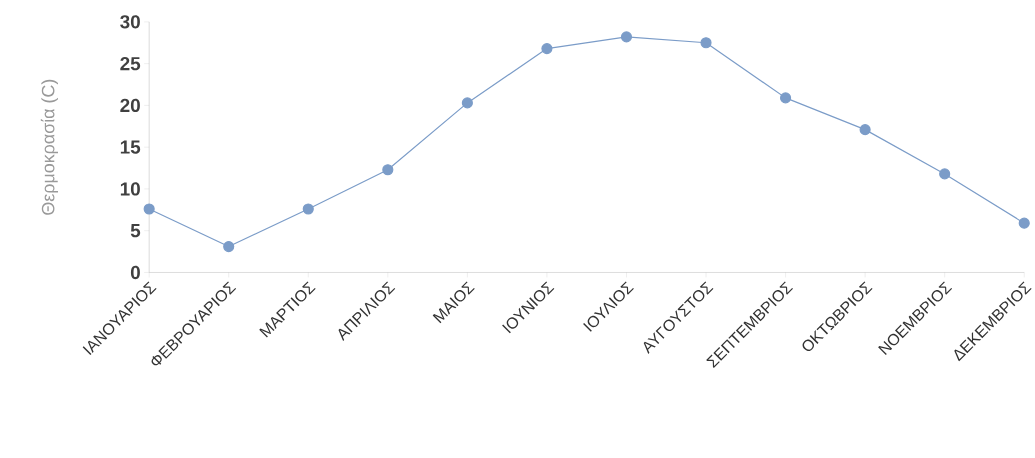 This screenshot has height=458, width=1035. What do you see at coordinates (130, 63) in the screenshot?
I see `y-tick-label: 25` at bounding box center [130, 63].